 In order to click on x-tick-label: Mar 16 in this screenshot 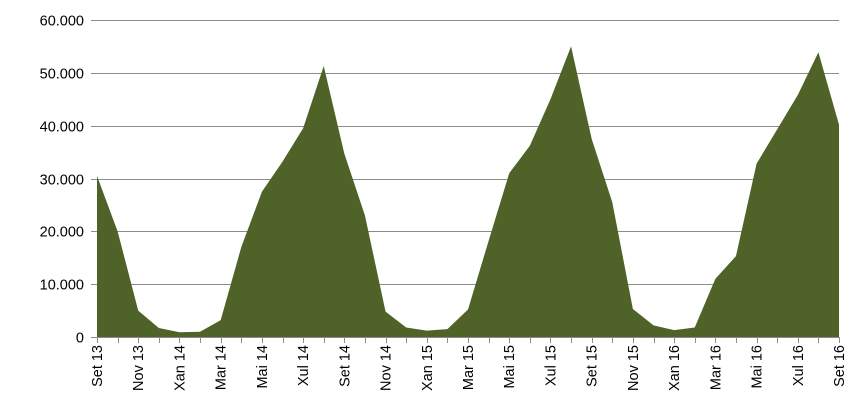, I will do `click(716, 367)`.